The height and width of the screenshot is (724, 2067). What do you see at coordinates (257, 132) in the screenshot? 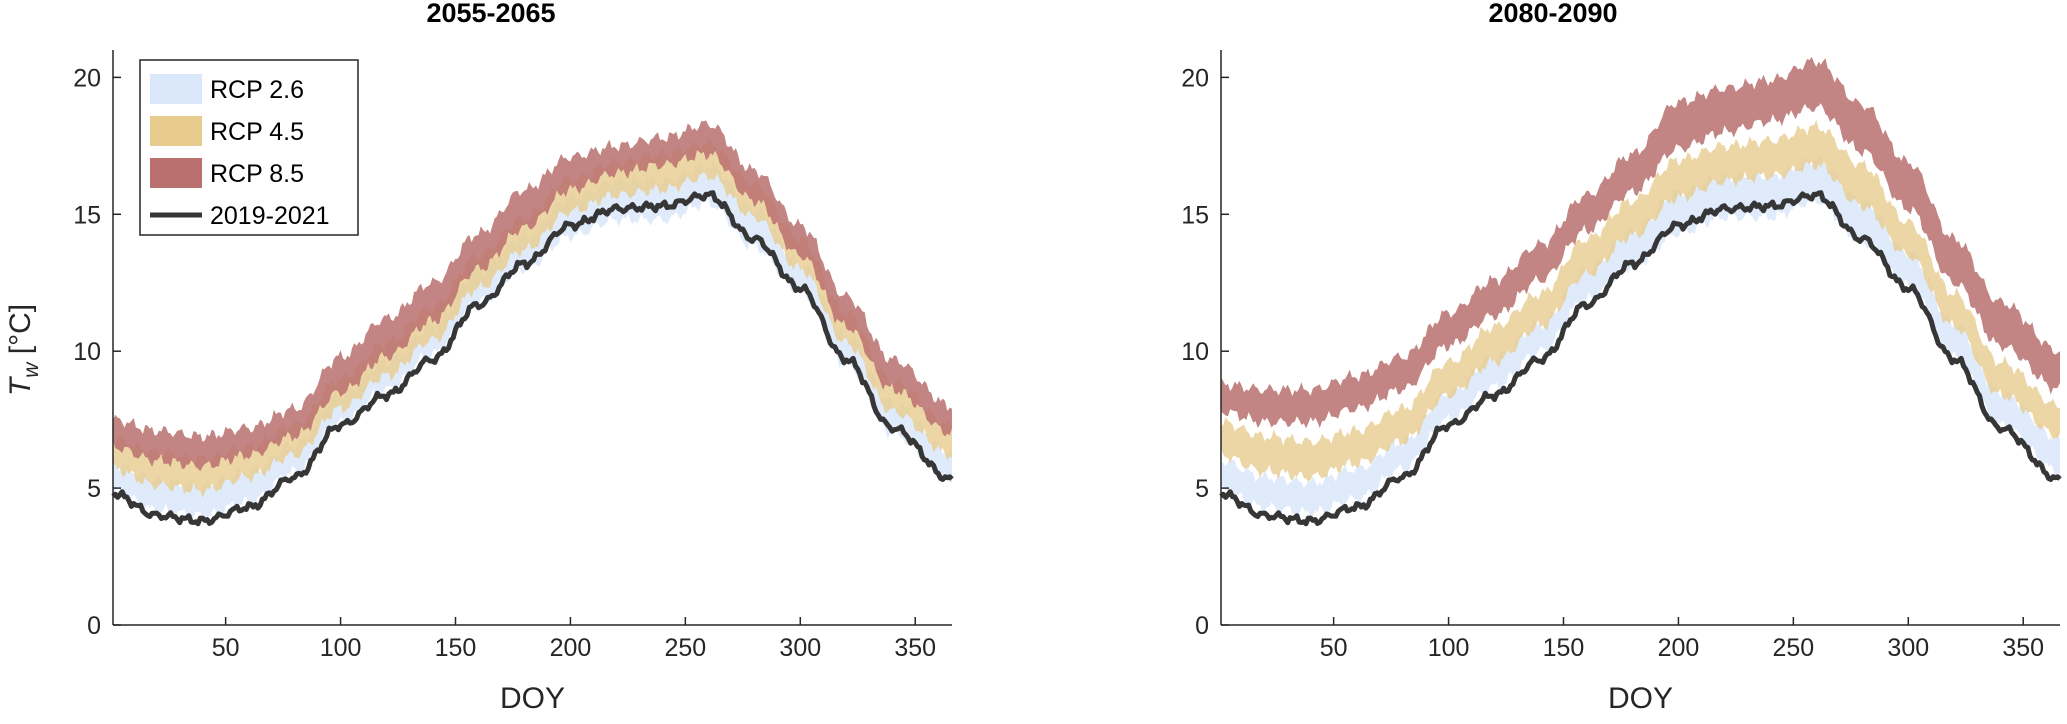
I see `legend-label-rcp45: RCP 4.5` at bounding box center [257, 132].